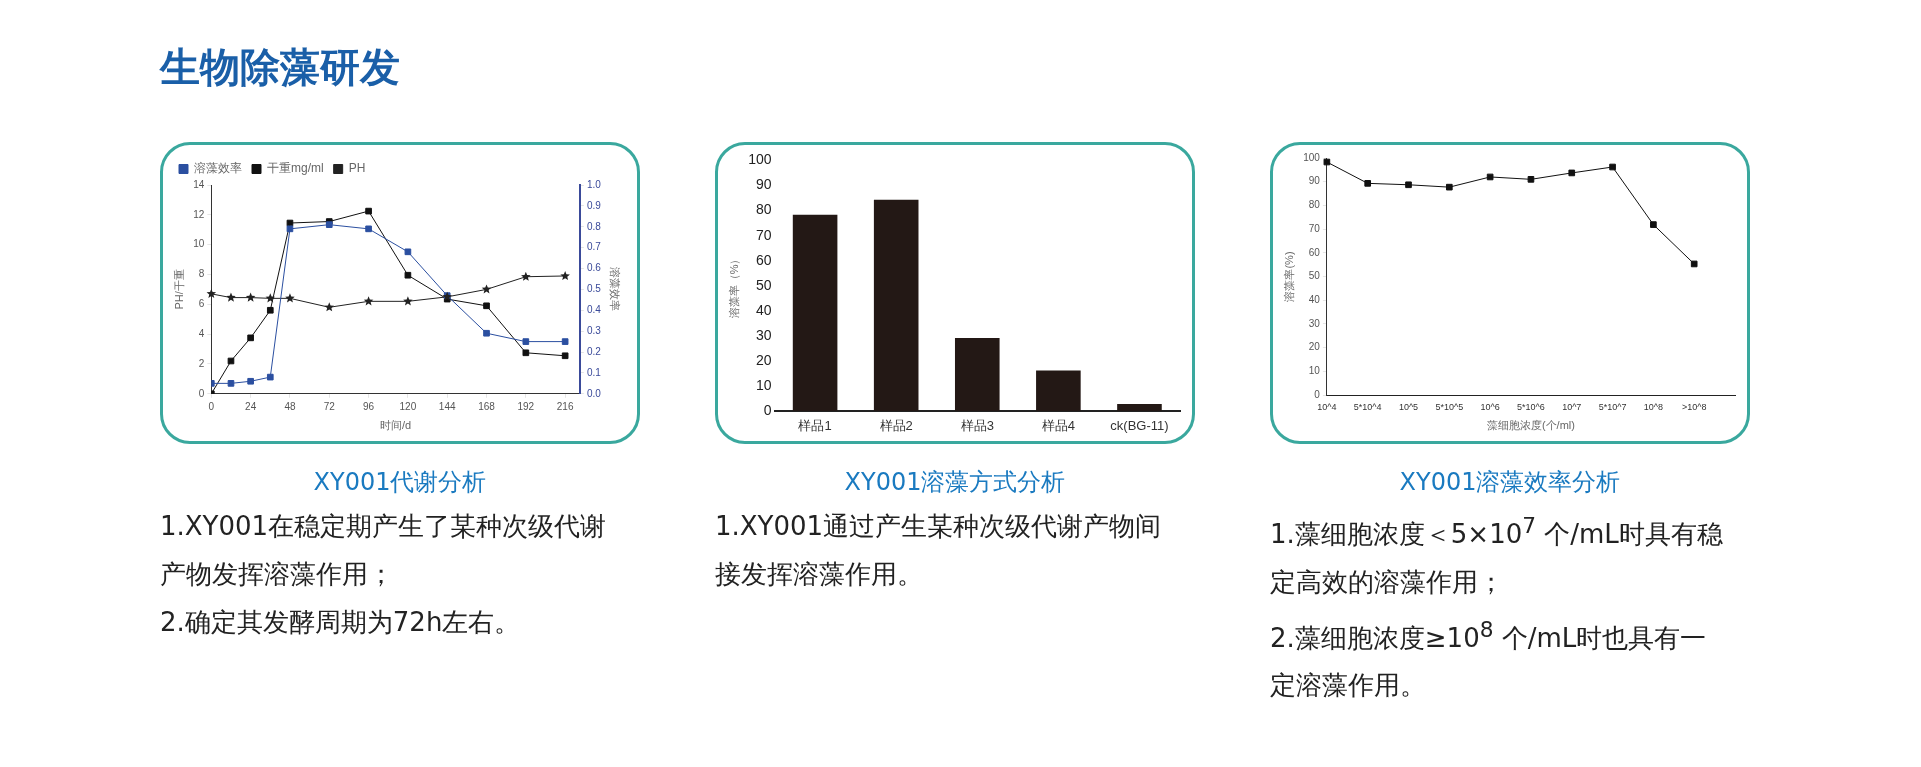 The image size is (1921, 767). What do you see at coordinates (1510, 482) in the screenshot?
I see `text: XY001溶藻效率分析` at bounding box center [1510, 482].